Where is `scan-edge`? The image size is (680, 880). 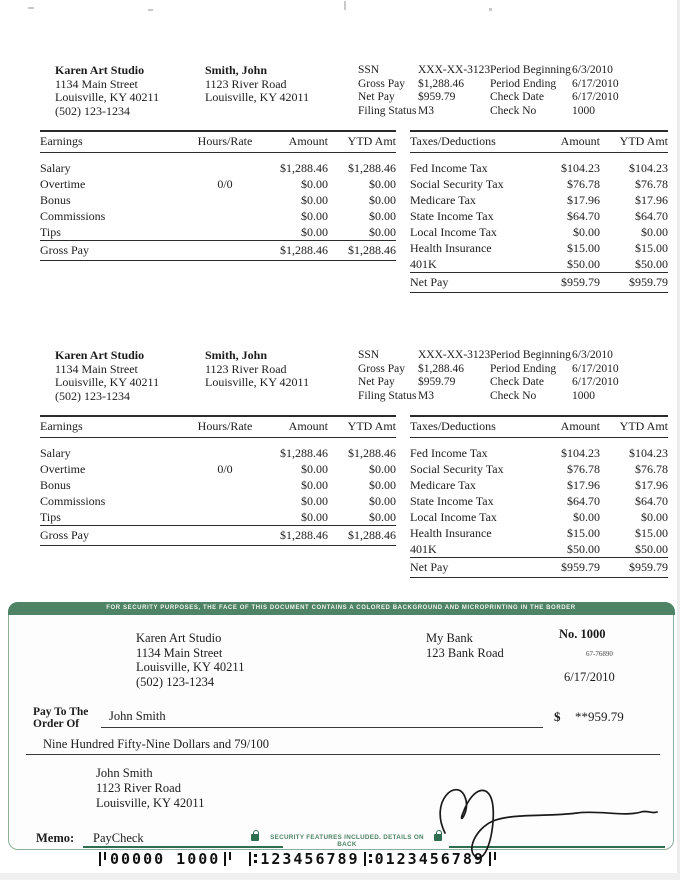
scan-edge is located at coordinates (678, 440).